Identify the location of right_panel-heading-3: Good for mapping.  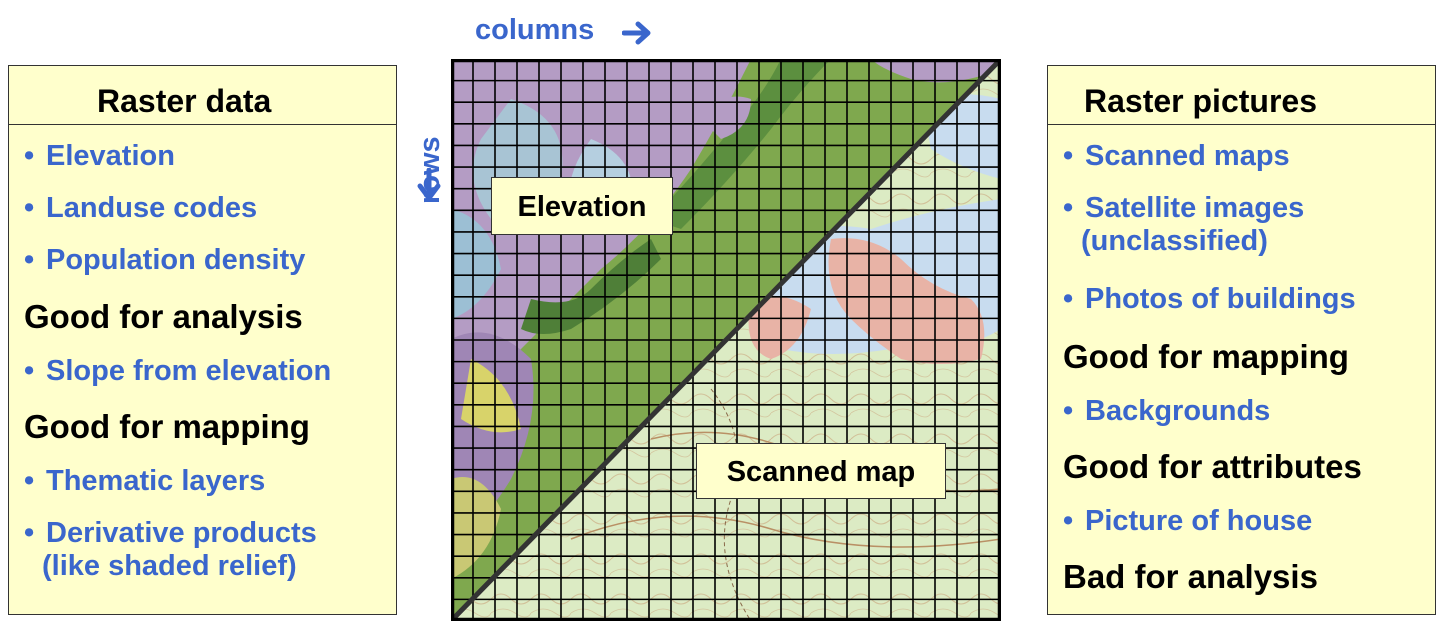
(1206, 357).